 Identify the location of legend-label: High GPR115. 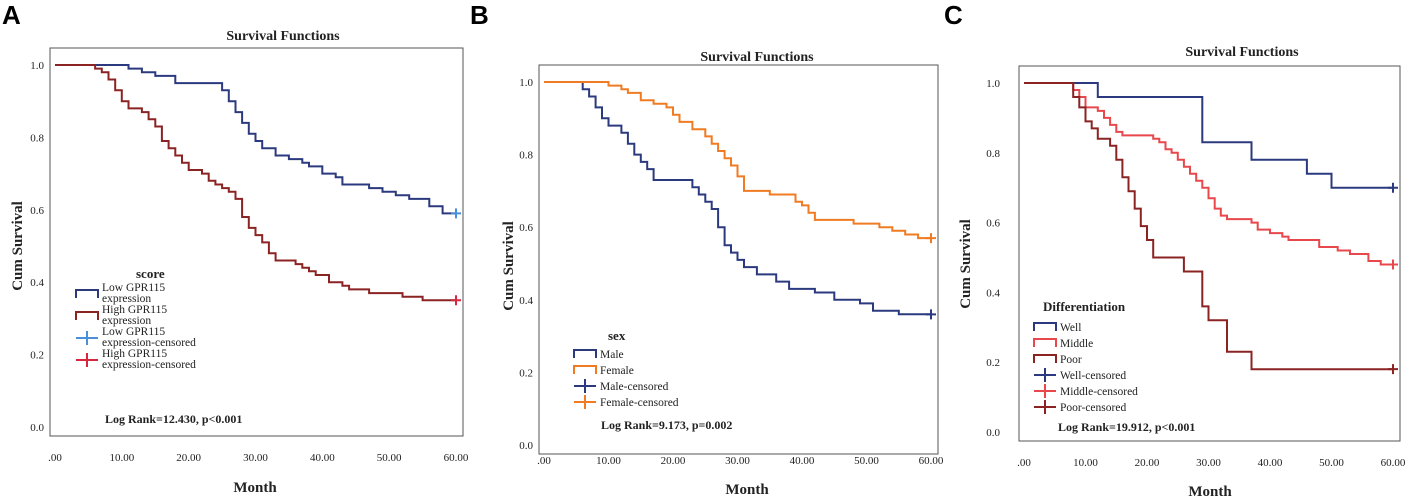
(134, 354).